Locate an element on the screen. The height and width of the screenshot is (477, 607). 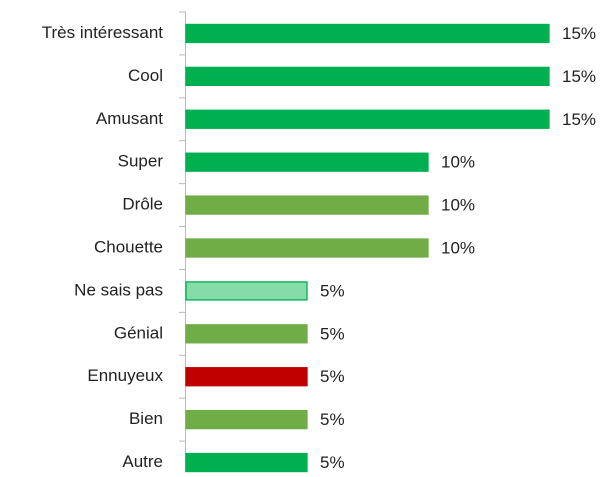
category-label: Génial is located at coordinates (138, 332).